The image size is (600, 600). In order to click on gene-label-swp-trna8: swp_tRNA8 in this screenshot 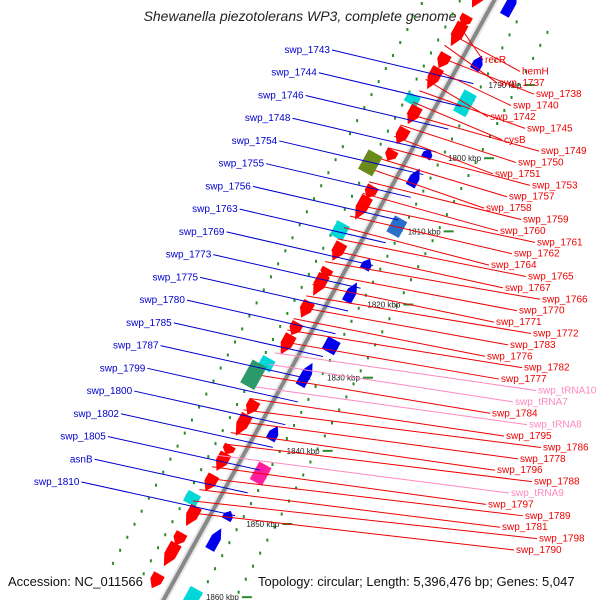, I will do `click(555, 425)`.